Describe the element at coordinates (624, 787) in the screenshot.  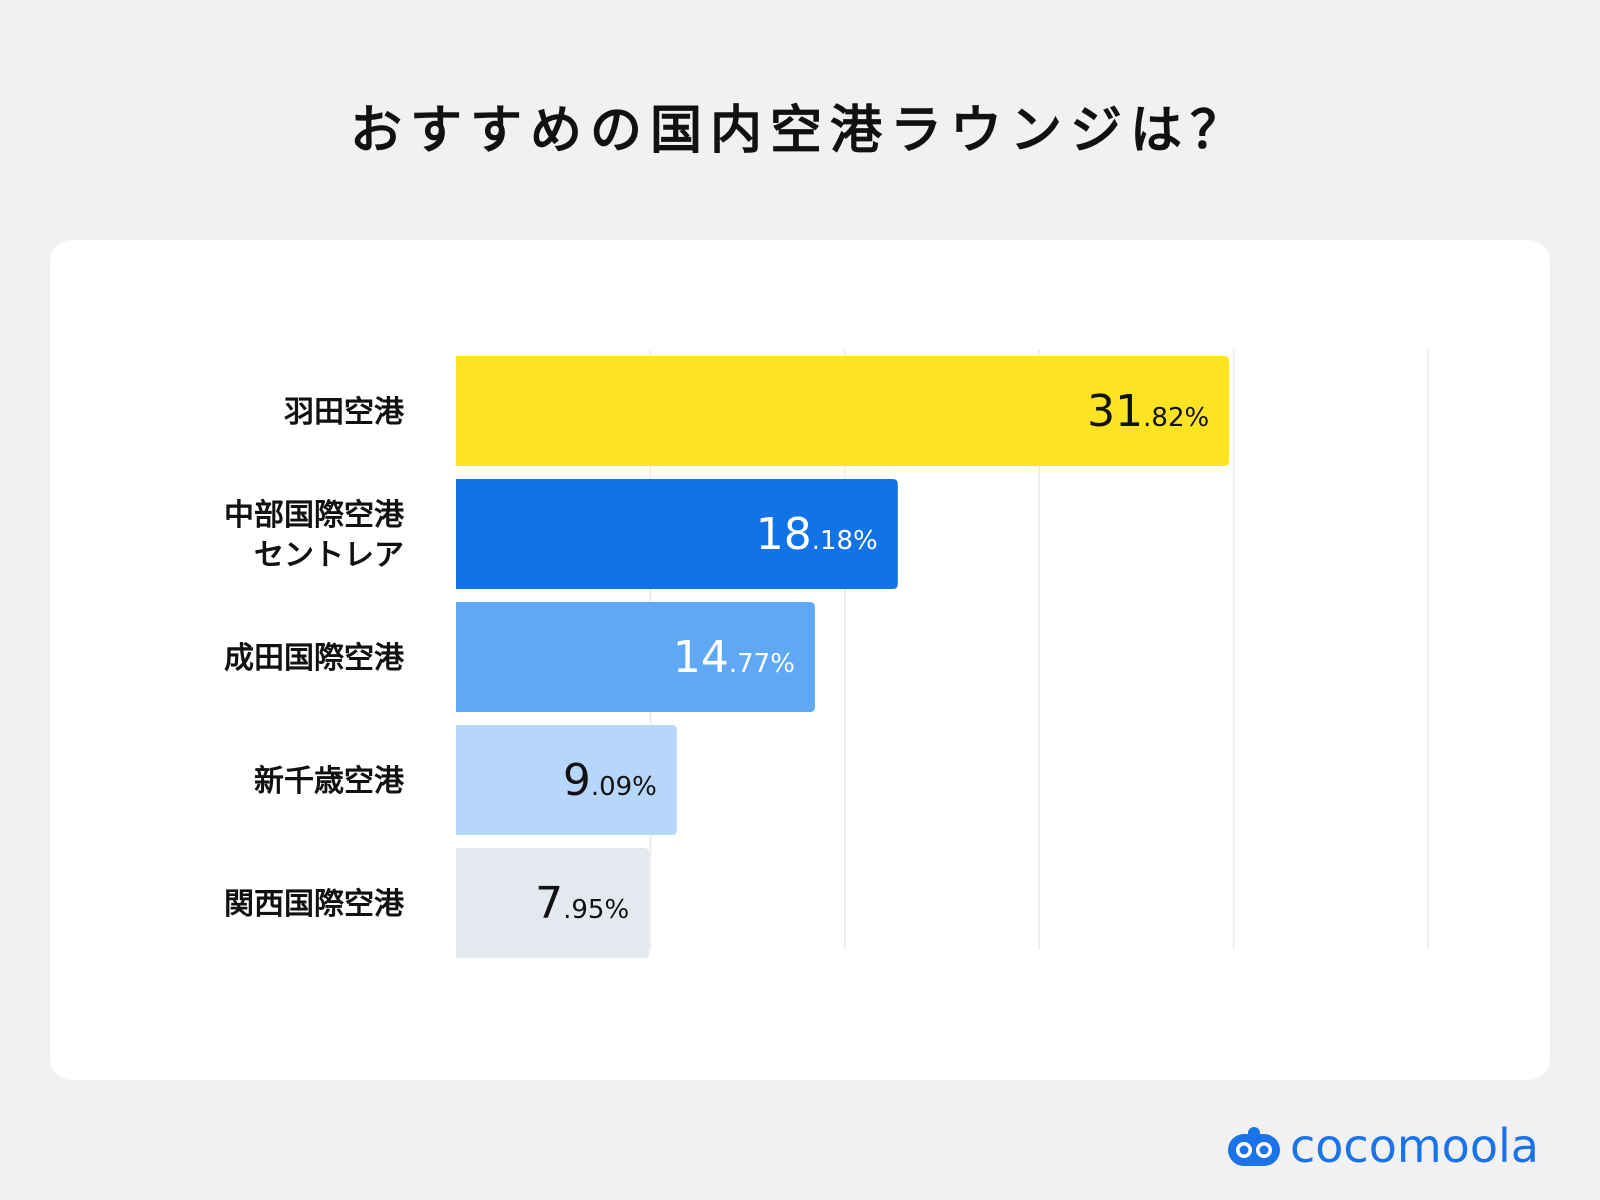
I see `value-label-decimal: .09%` at that location.